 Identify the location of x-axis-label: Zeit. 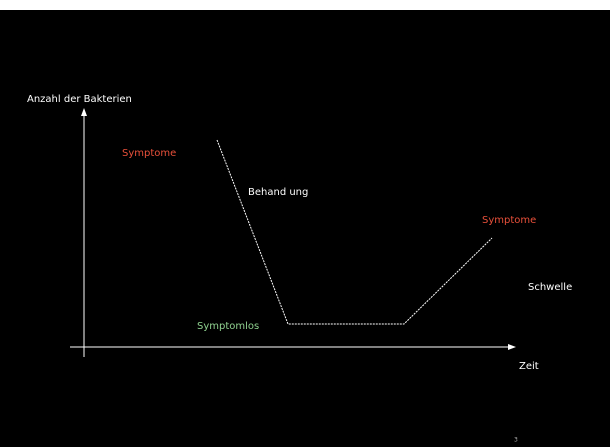
(529, 366).